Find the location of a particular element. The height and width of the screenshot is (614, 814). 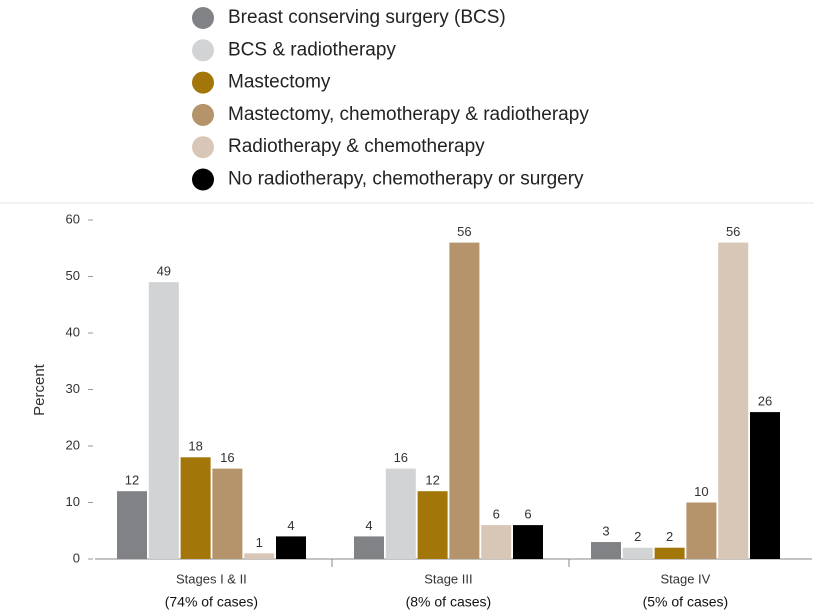

y-tick-label: 60 is located at coordinates (73, 218).